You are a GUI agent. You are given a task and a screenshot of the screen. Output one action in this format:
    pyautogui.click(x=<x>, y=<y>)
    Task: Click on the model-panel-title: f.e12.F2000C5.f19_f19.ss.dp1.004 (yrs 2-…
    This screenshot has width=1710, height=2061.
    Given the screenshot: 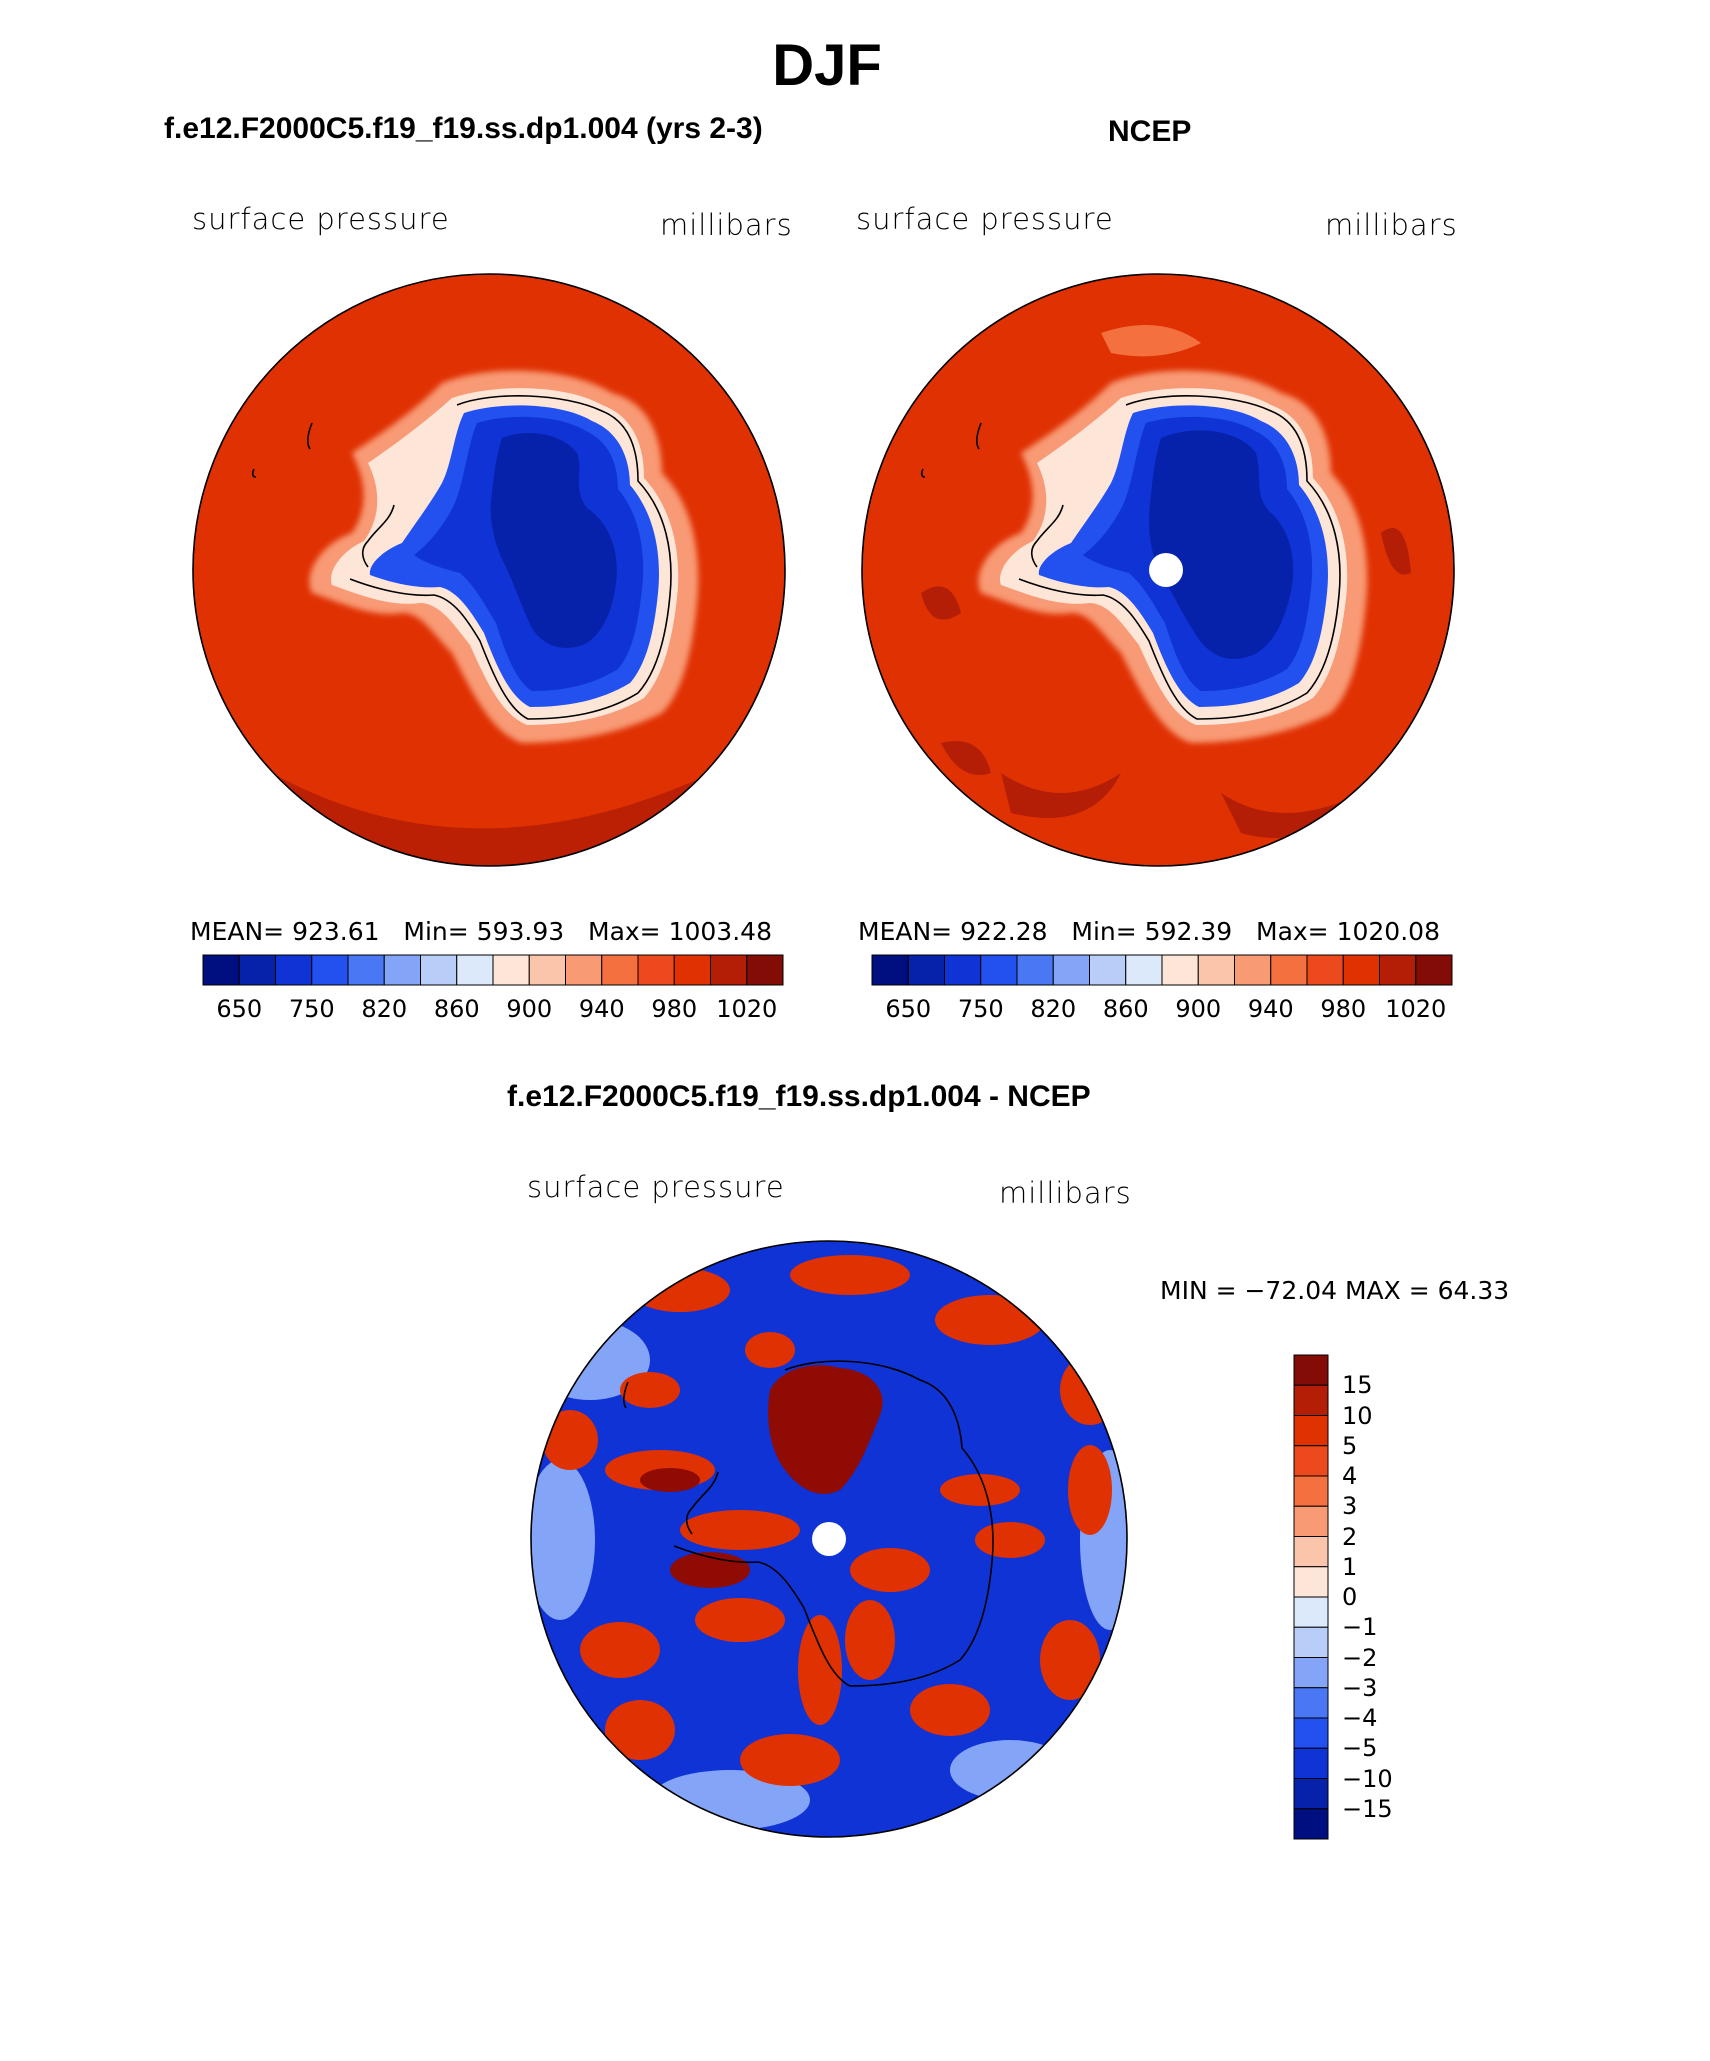 What is the action you would take?
    pyautogui.click(x=463, y=128)
    